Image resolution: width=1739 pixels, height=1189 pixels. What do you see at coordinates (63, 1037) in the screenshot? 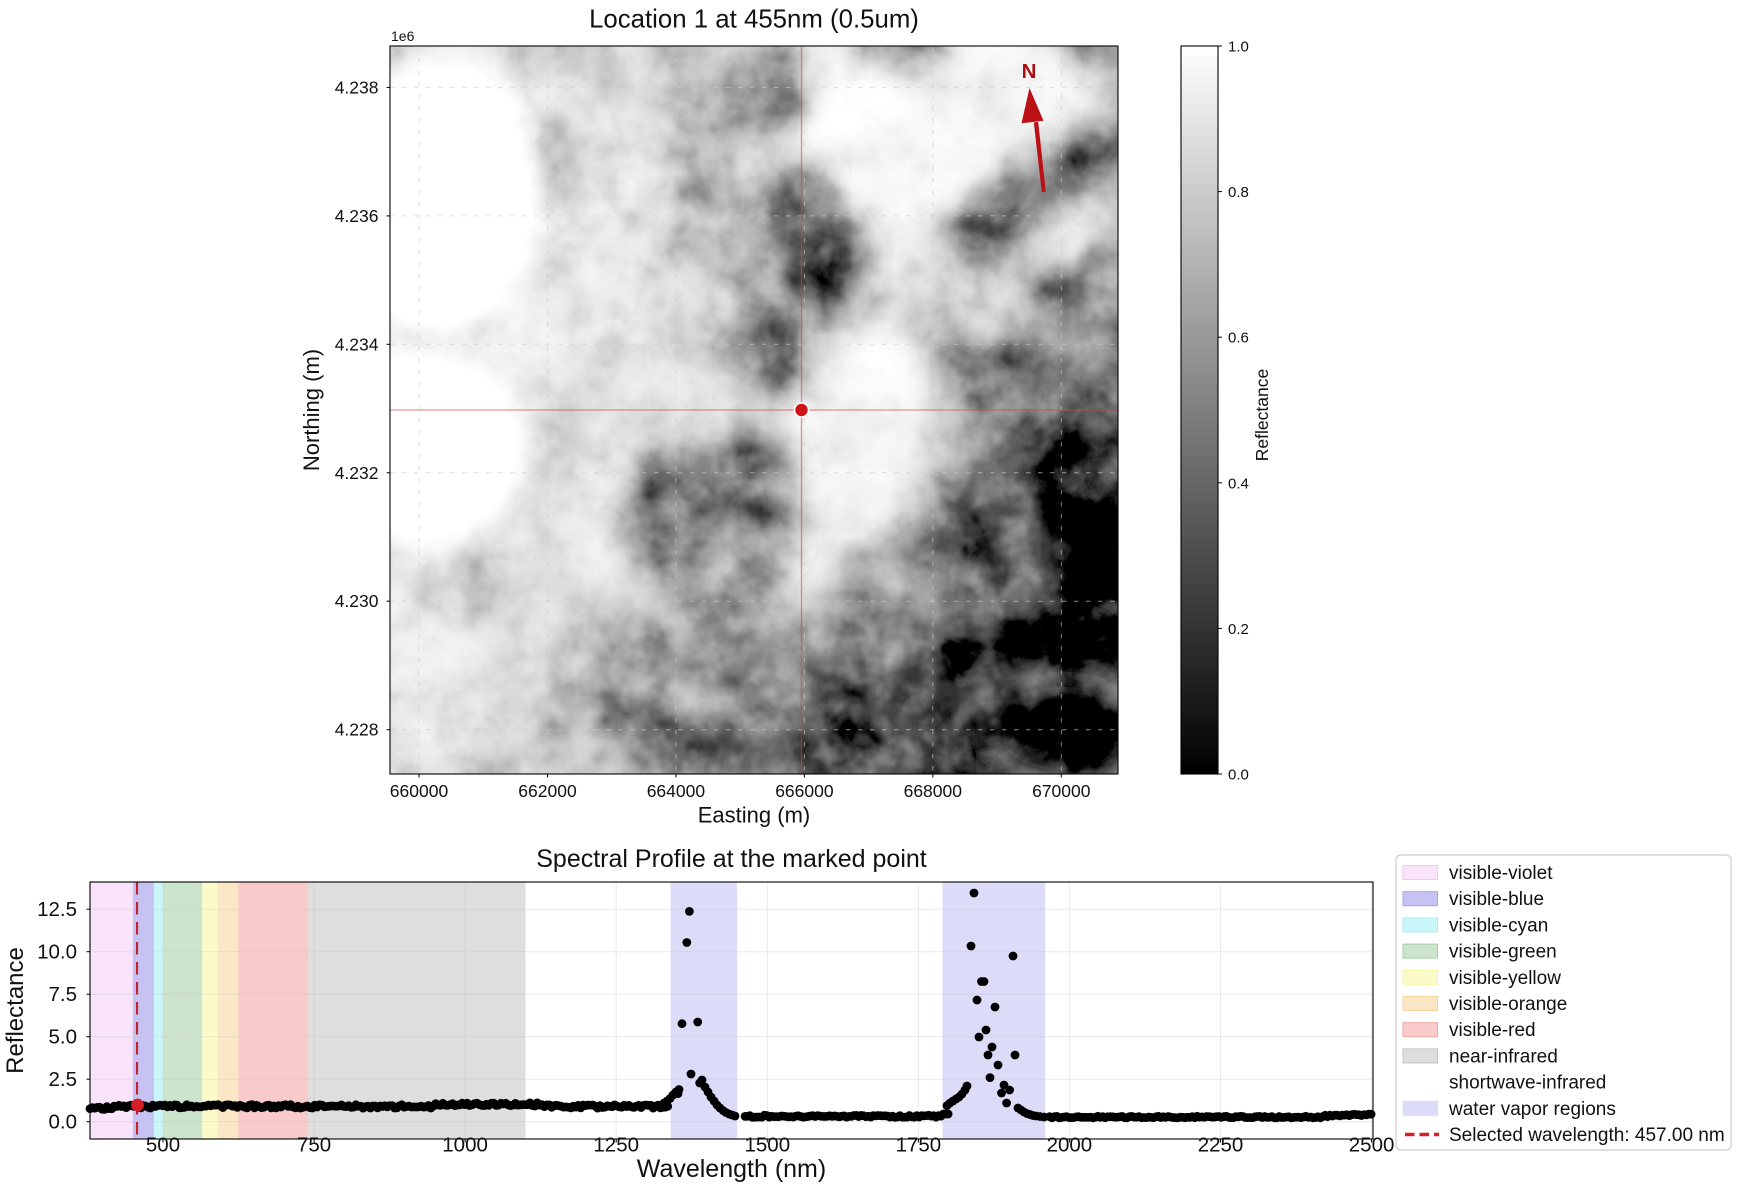
I see `svg-text: 5.0` at bounding box center [63, 1037].